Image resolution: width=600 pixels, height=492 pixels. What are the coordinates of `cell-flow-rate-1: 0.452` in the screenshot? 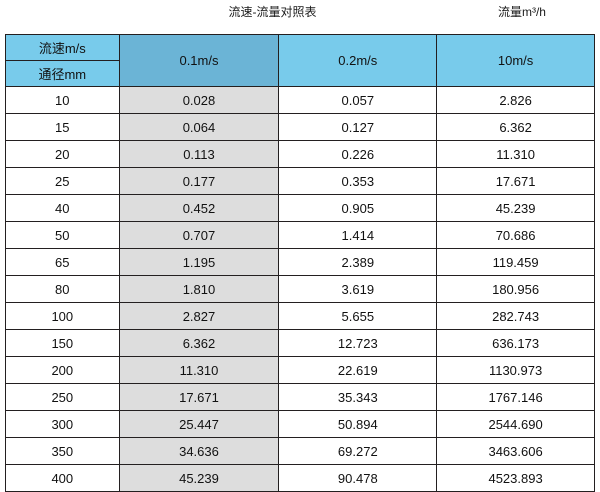 It's located at (199, 208).